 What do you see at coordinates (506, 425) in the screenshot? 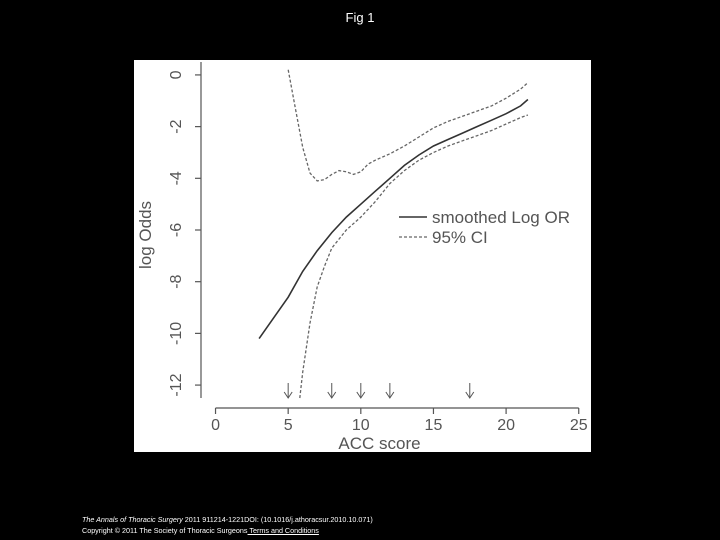
I see `x-tick-label: 20` at bounding box center [506, 425].